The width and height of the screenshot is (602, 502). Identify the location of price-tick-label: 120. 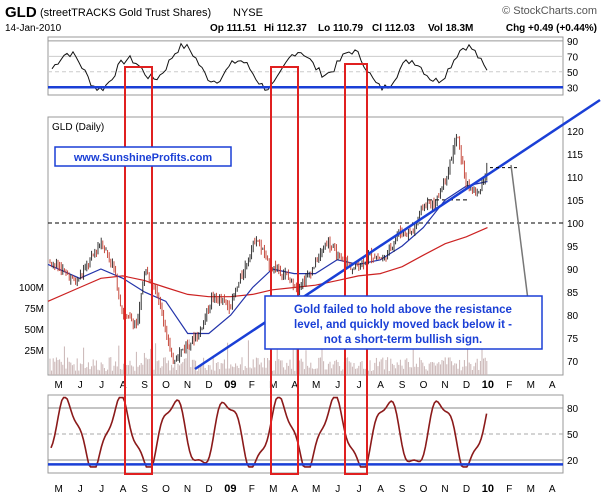
(575, 132).